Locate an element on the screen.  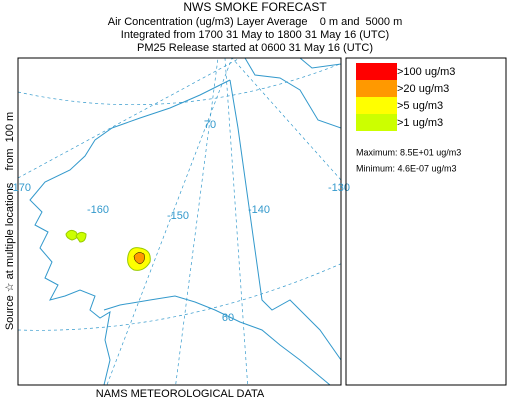
minimum: Minimum: 4.6E-07 ug/m3 is located at coordinates (406, 168).